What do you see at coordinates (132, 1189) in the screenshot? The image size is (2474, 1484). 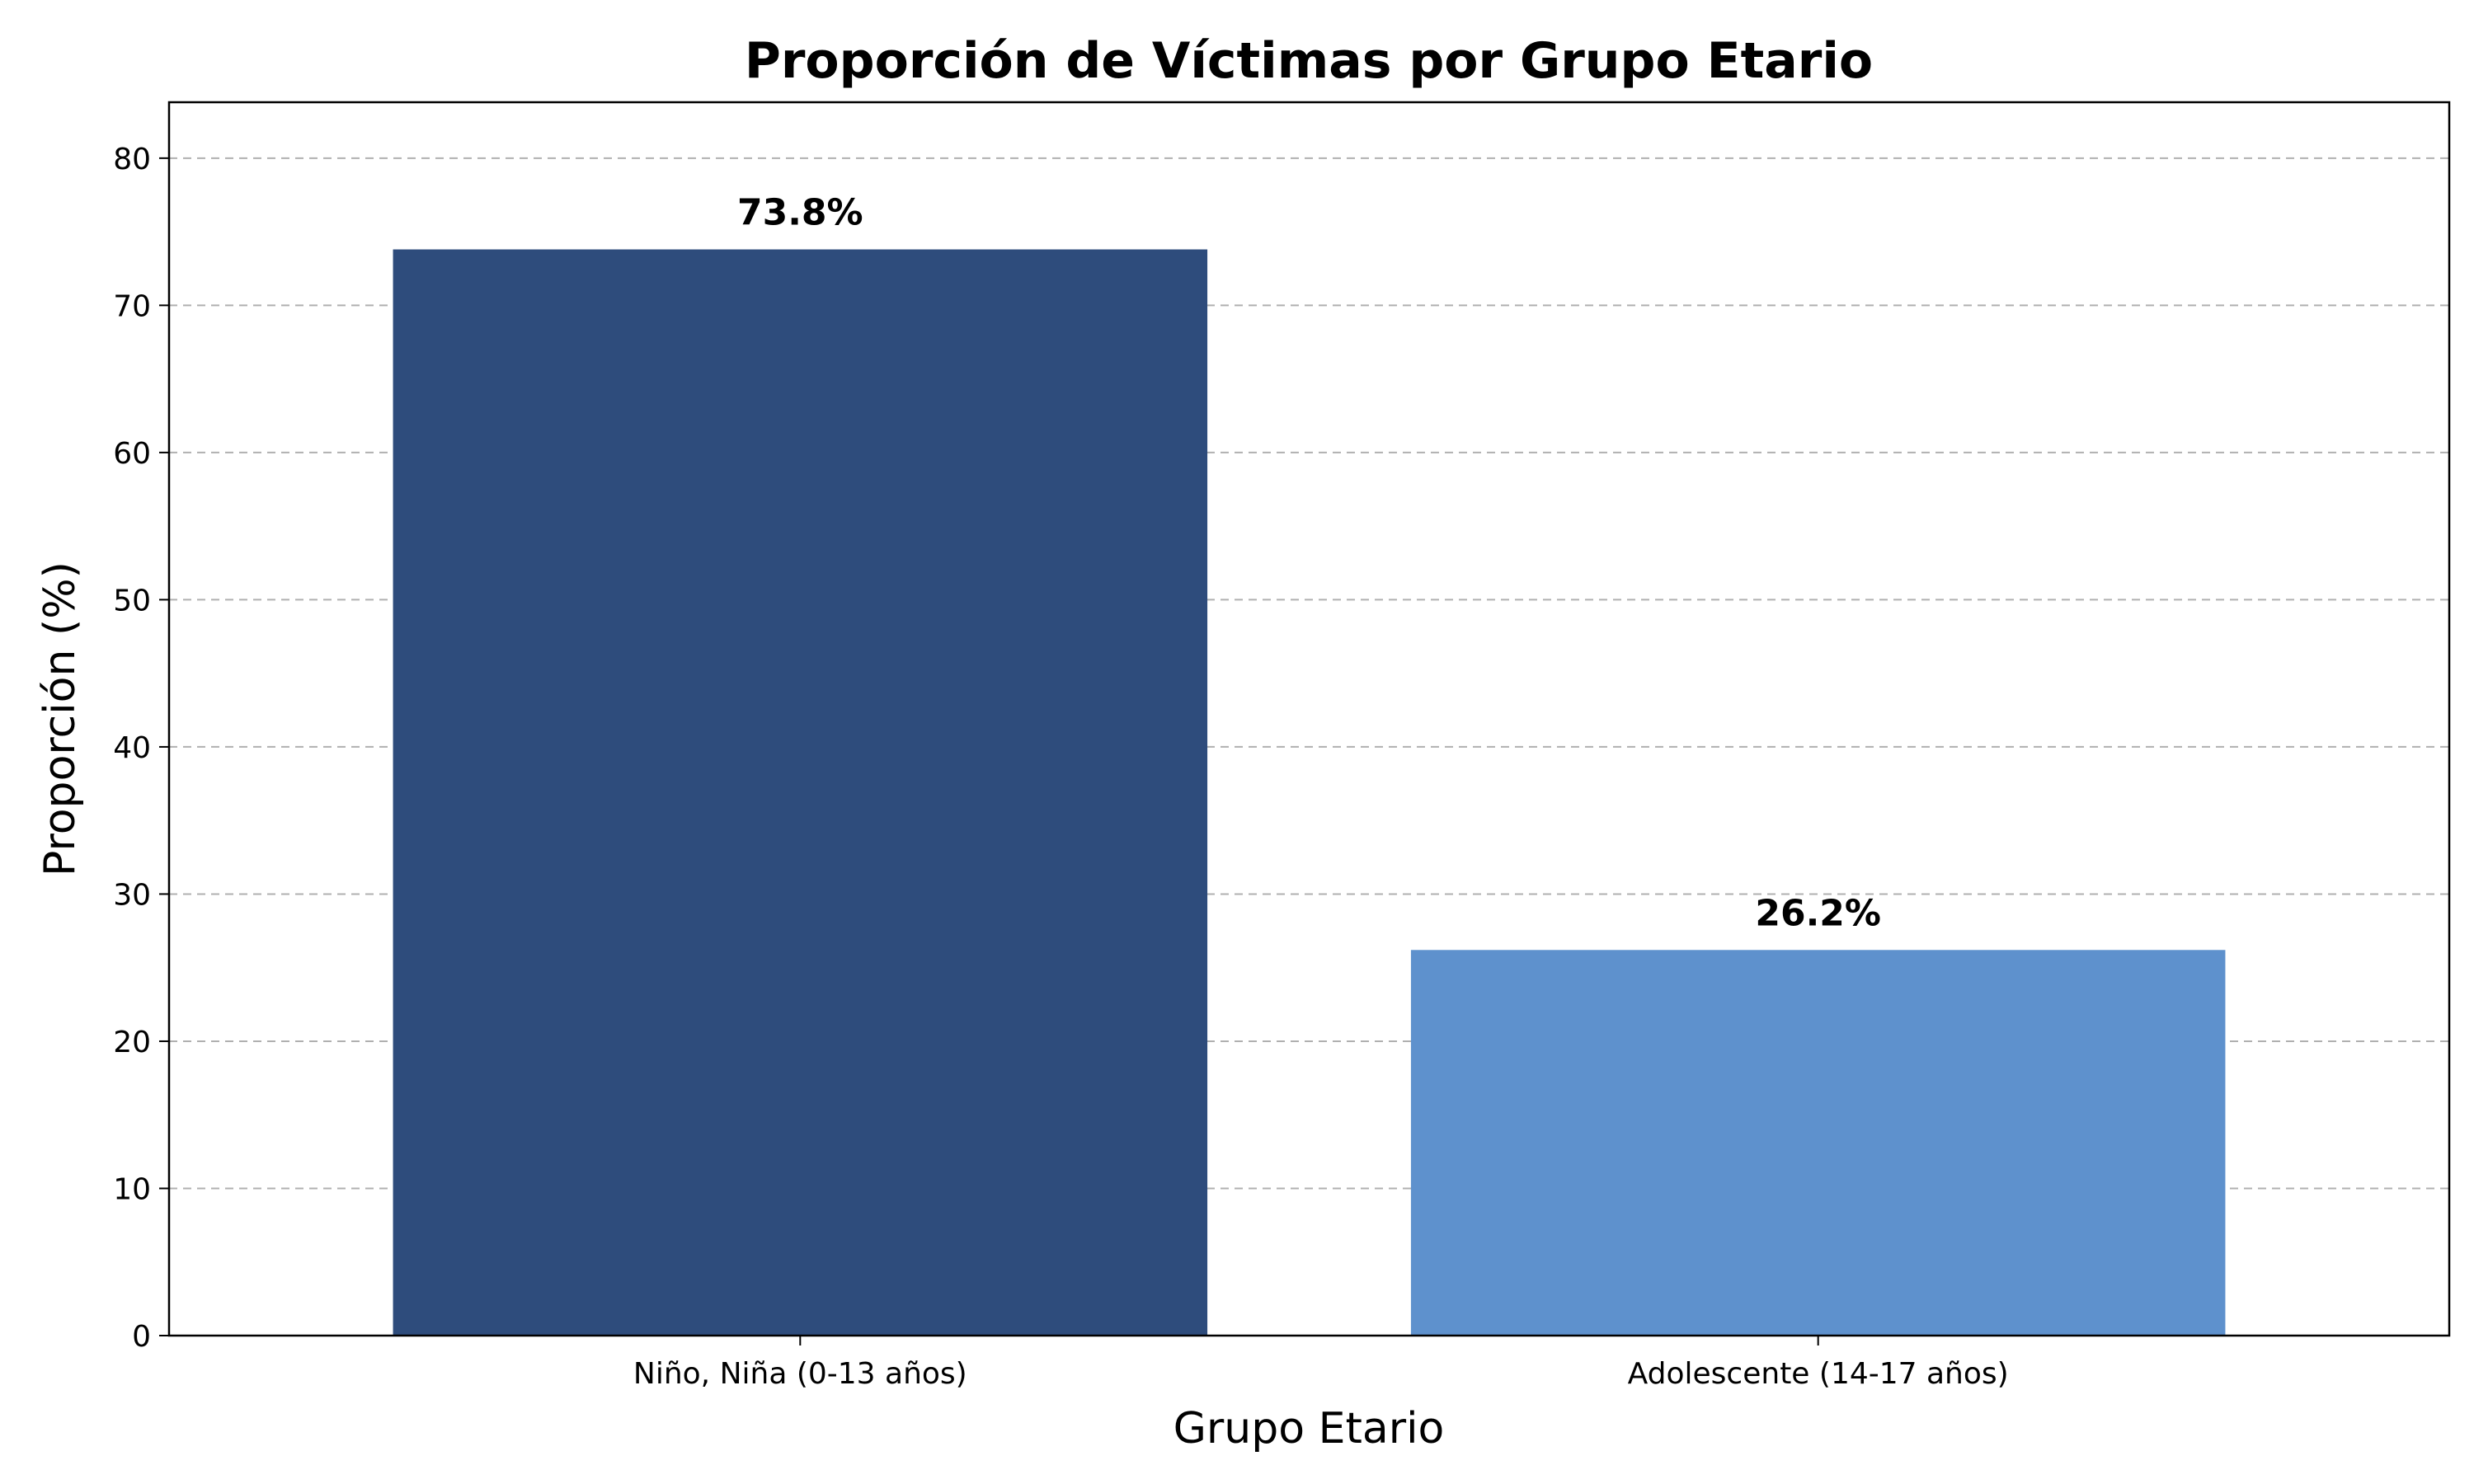 I see `y-tick-label-10: 10` at bounding box center [132, 1189].